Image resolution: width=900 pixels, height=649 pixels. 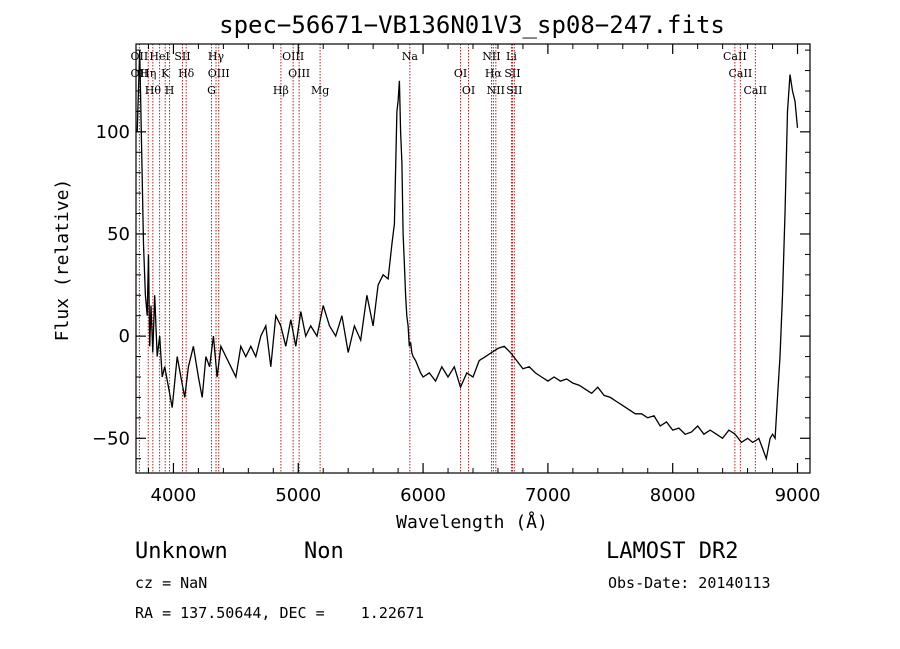 I want to click on x-tick-label: 5000, so click(x=298, y=495).